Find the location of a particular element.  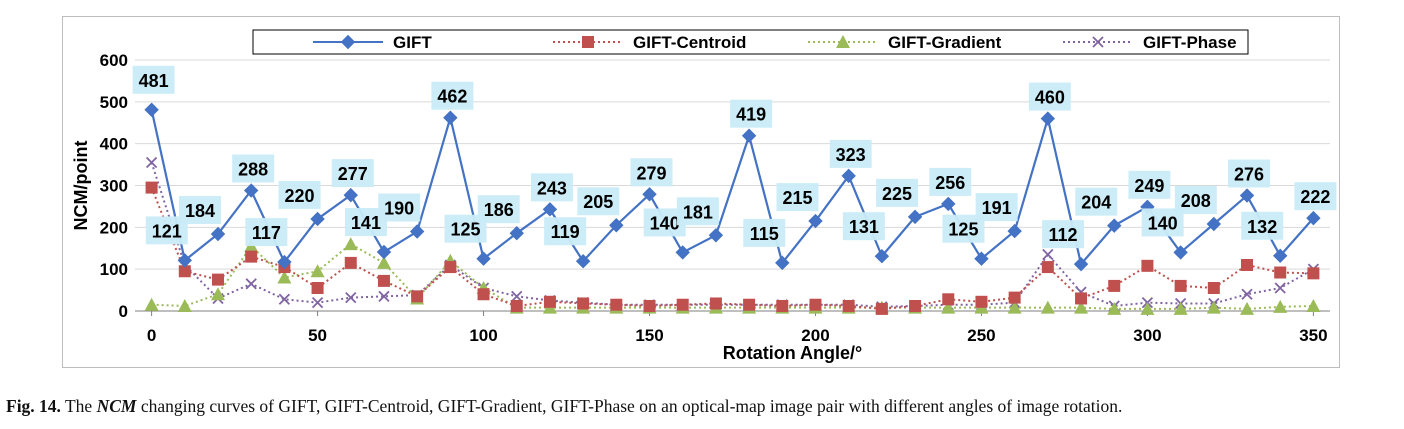

data-label: 419 is located at coordinates (751, 115).